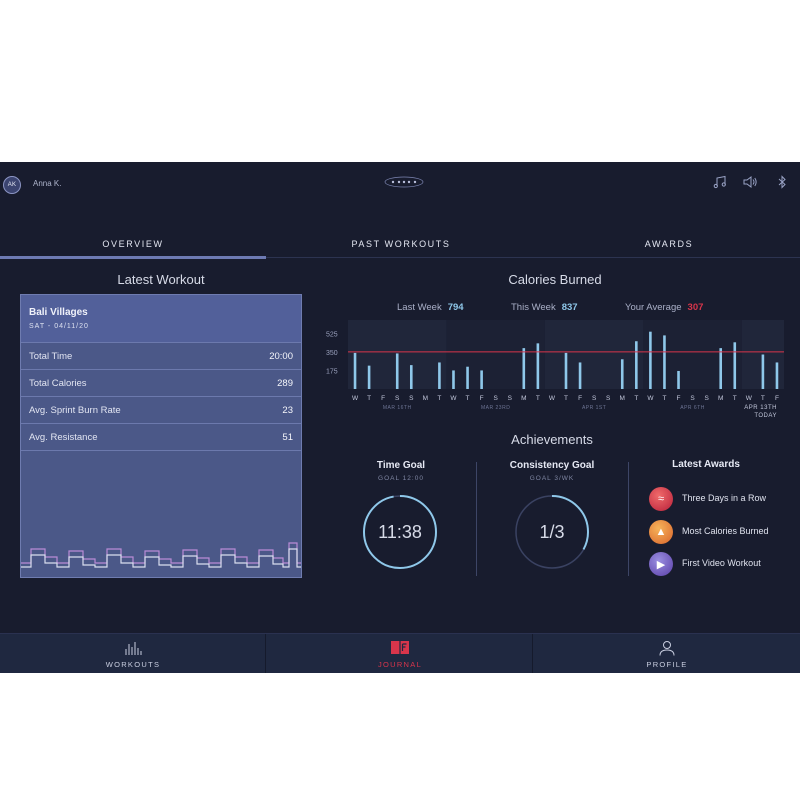 This screenshot has width=800, height=800. I want to click on tab-bar: OVERVIEW PAST WORKOUTS AWARDS, so click(400, 245).